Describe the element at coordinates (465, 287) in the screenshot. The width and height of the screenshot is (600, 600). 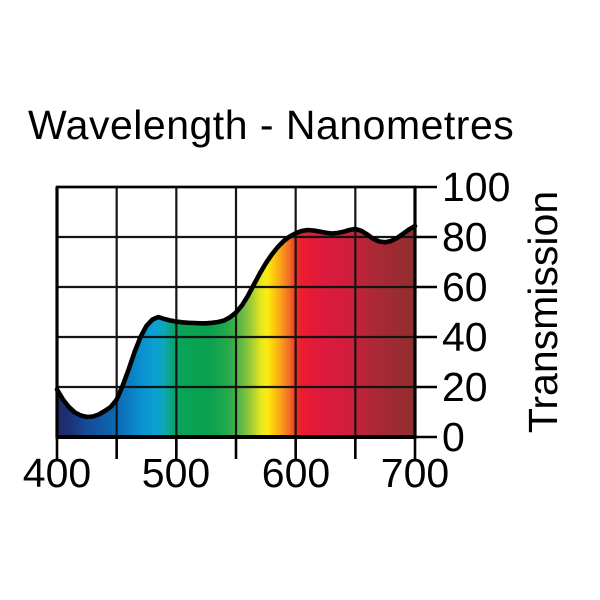
I see `y-tick-label-60: 60` at that location.